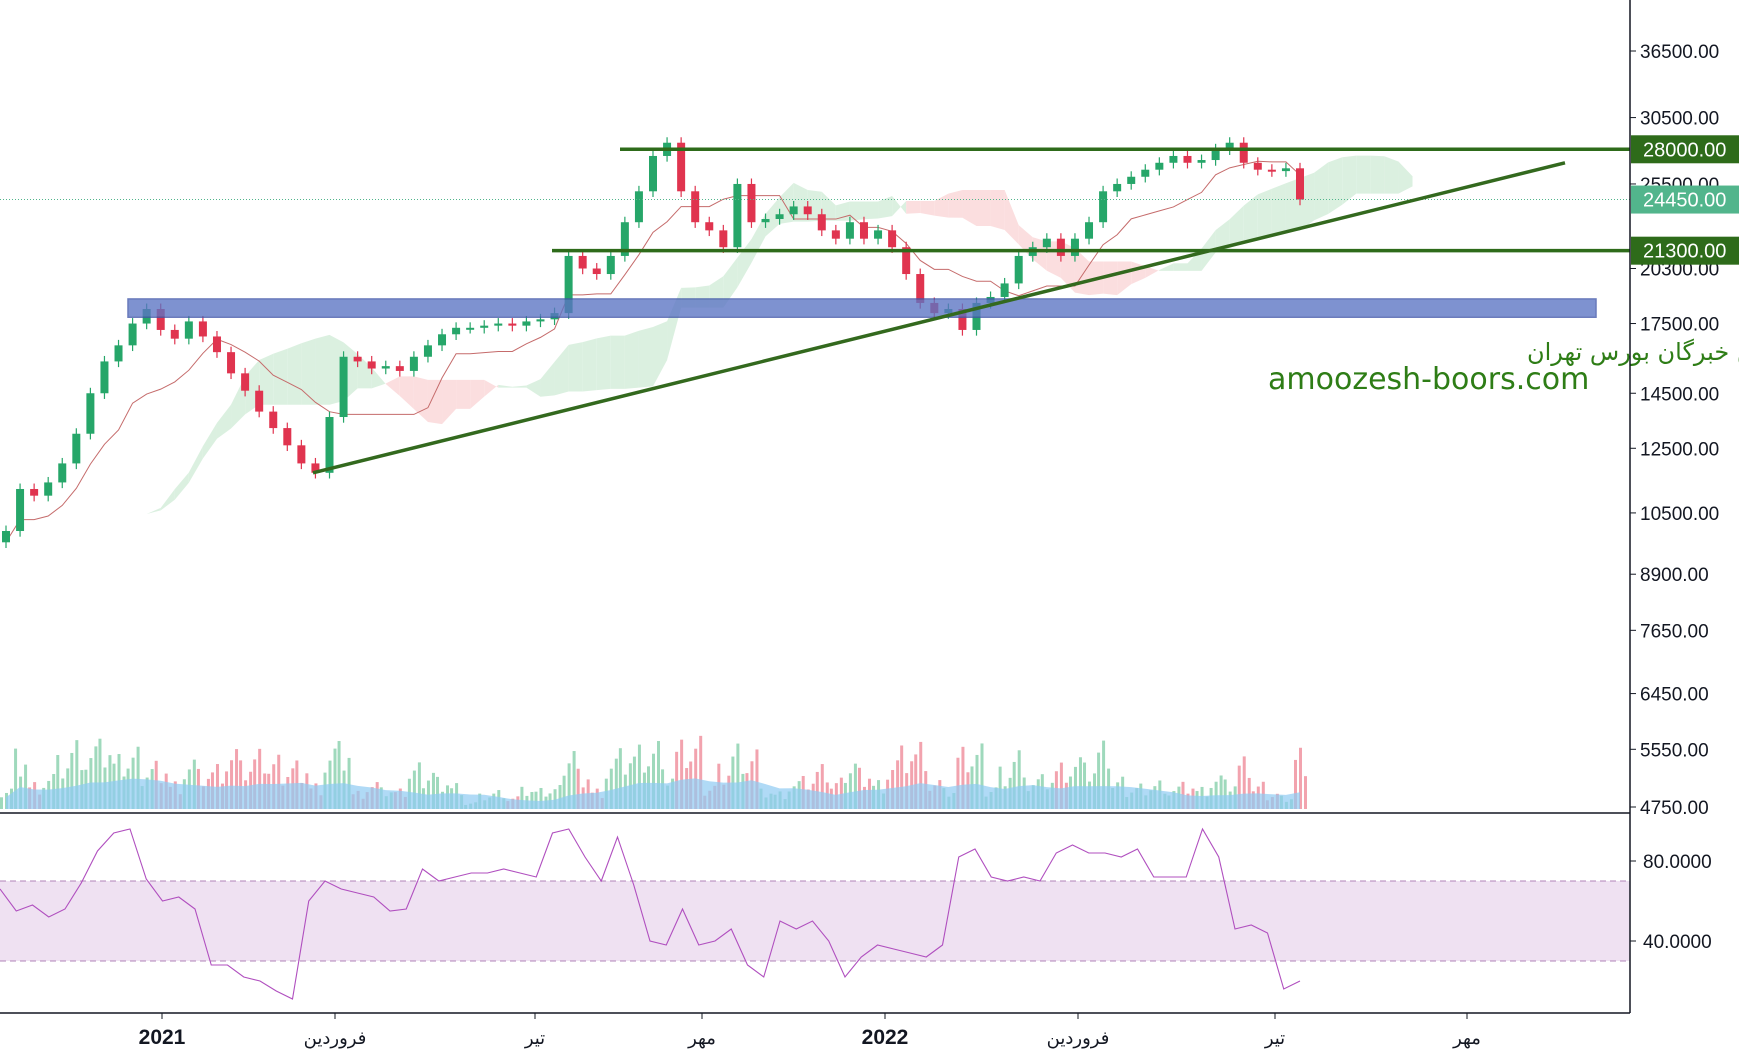  I want to click on rsi-axis: 80.0000 40.0000, so click(1671, 902).